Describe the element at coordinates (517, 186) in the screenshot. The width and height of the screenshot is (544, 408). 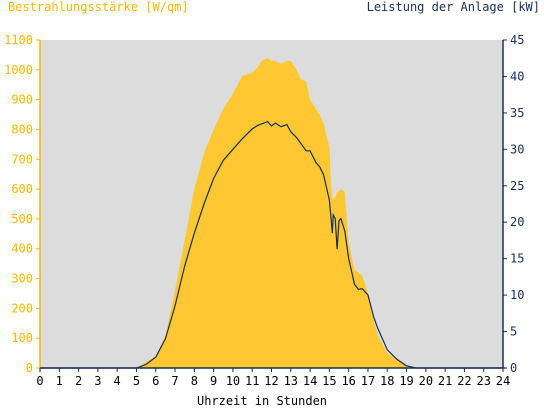
I see `y-right-tick-label: 25` at that location.